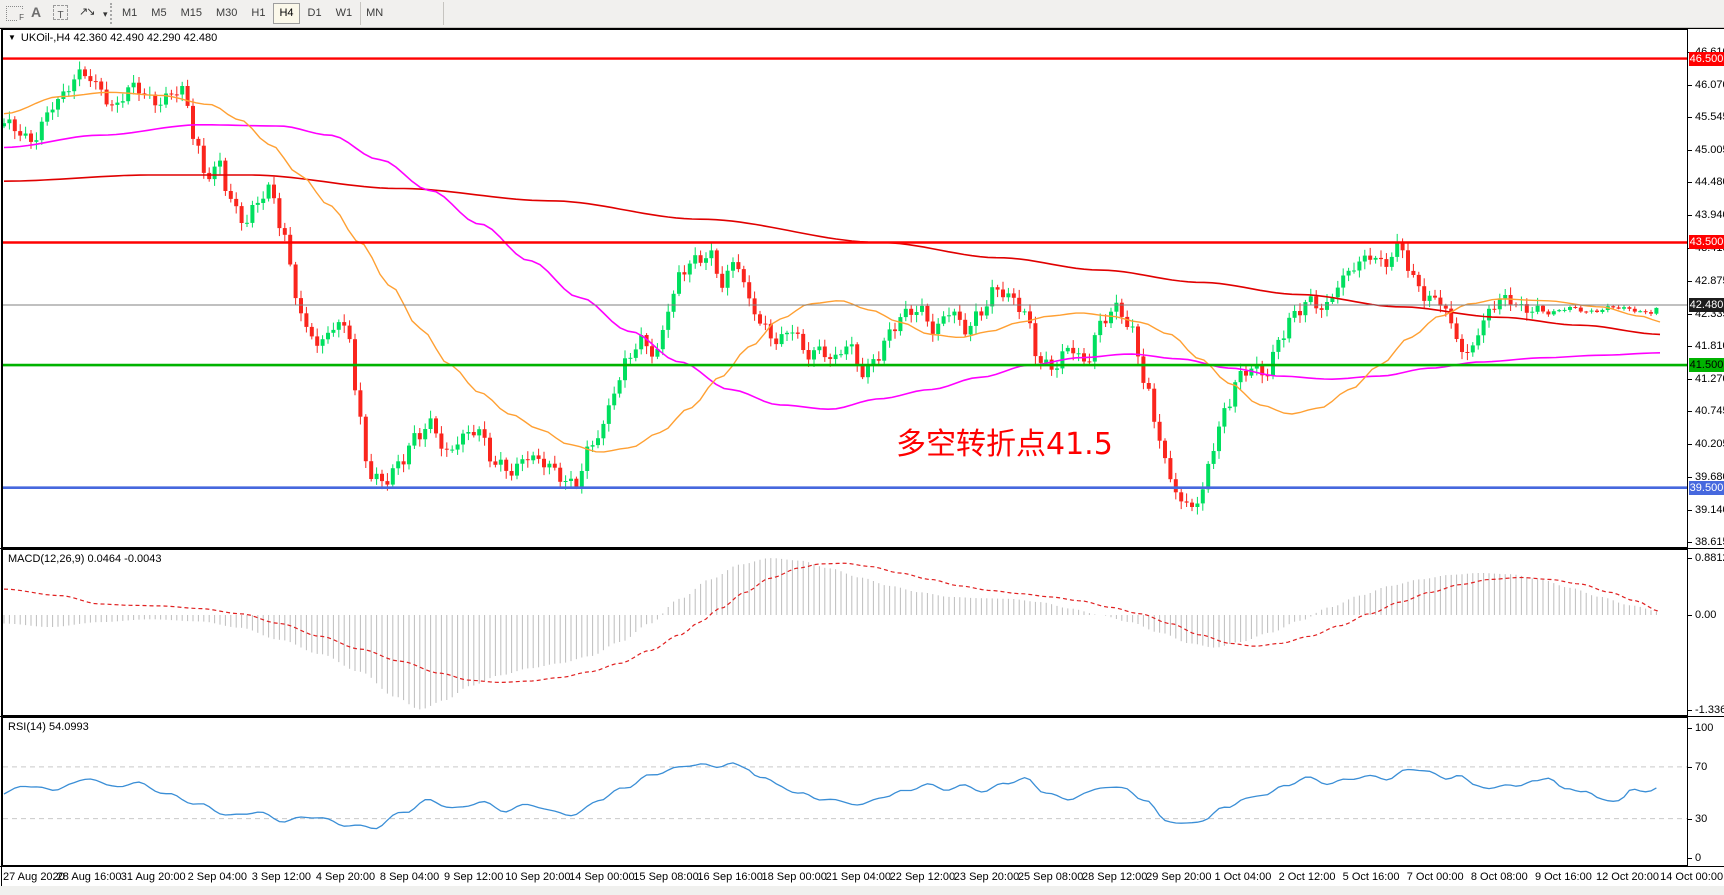 This screenshot has width=1724, height=895. I want to click on rsi-indicator-label: RSI(14) 54.0993, so click(48, 727).